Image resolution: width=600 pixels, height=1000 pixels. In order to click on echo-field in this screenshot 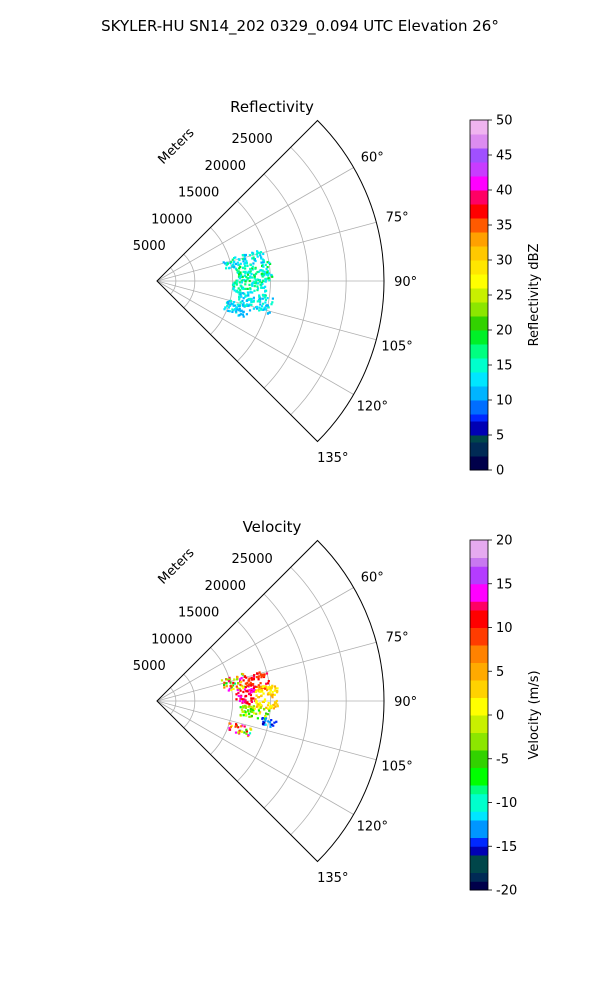, I will do `click(248, 284)`.